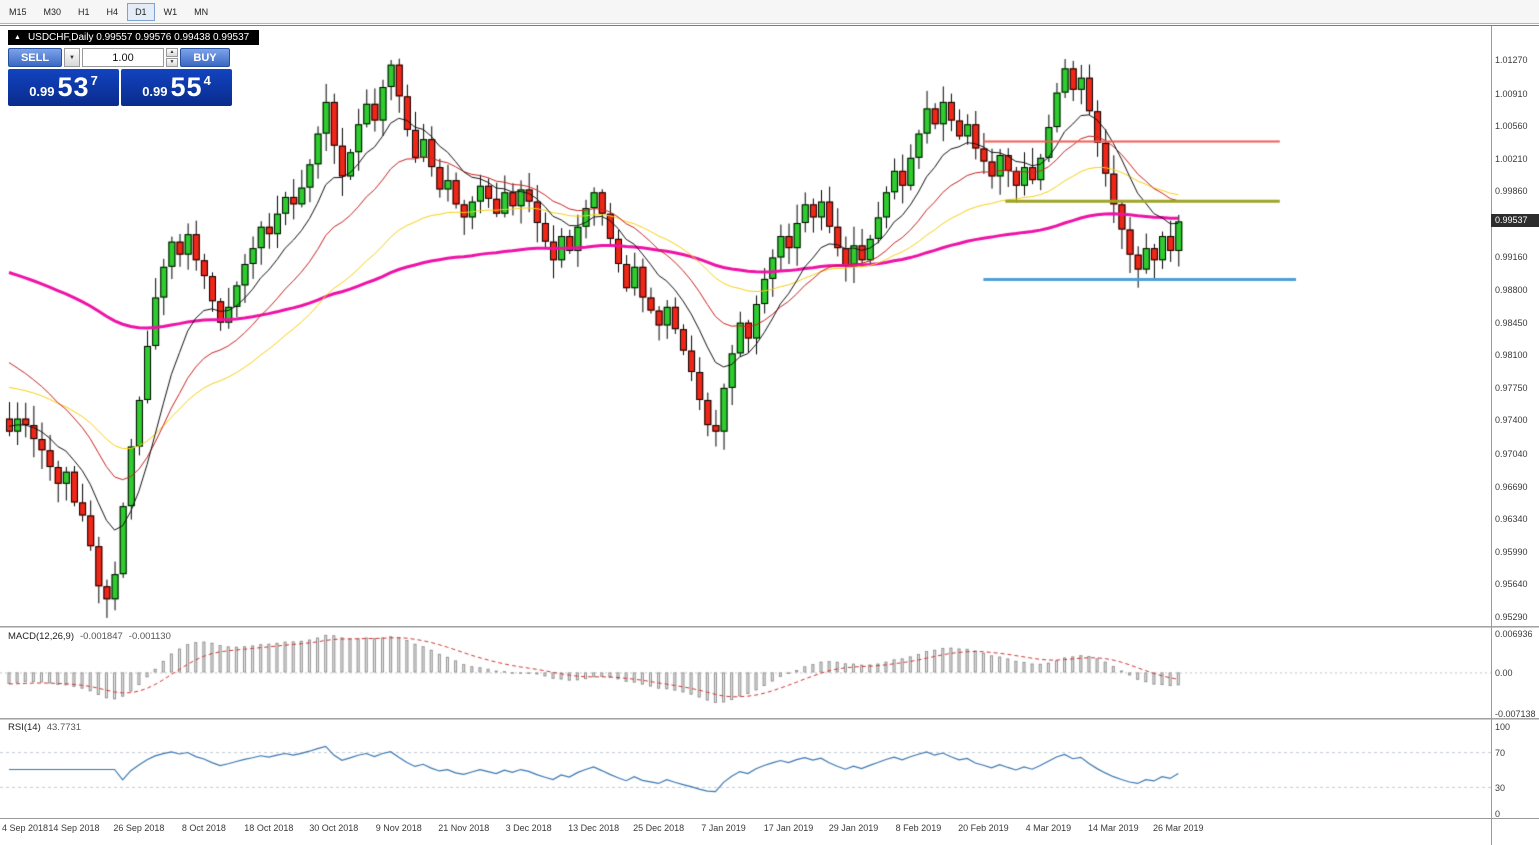 The image size is (1539, 845). Describe the element at coordinates (769, 25) in the screenshot. I see `chart-top-border` at that location.